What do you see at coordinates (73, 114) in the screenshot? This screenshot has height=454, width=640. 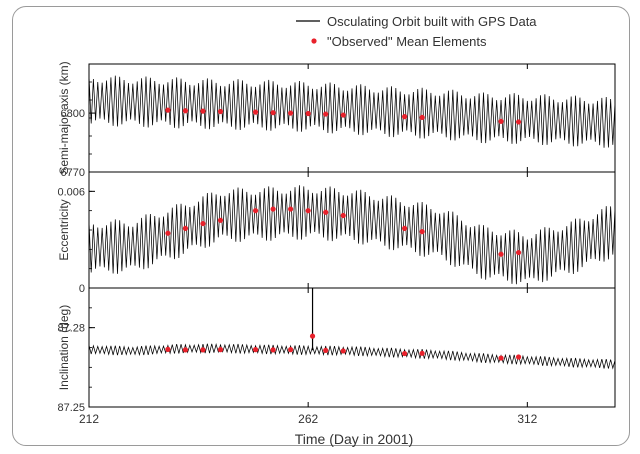 I see `y-tick-label: 6800` at bounding box center [73, 114].